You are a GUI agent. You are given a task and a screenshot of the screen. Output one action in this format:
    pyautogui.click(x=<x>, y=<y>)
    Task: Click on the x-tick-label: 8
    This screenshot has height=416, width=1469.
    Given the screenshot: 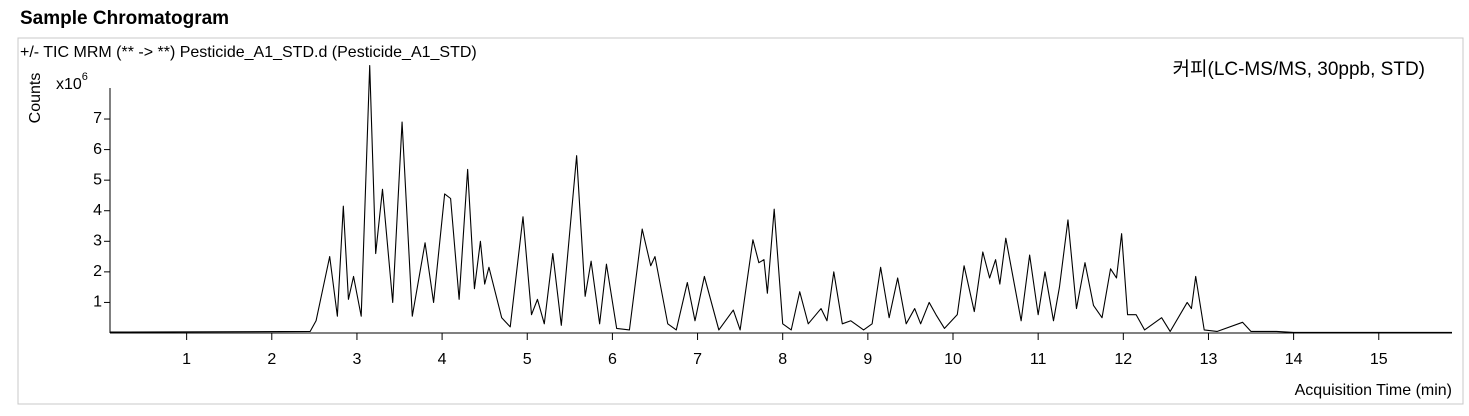 What is the action you would take?
    pyautogui.click(x=782, y=359)
    